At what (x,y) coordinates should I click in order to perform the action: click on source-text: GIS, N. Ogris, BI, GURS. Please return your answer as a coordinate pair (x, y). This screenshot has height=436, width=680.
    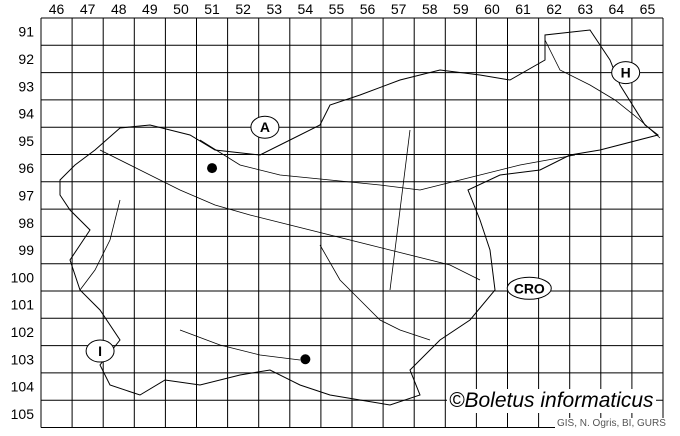
    Looking at the image, I should click on (611, 423).